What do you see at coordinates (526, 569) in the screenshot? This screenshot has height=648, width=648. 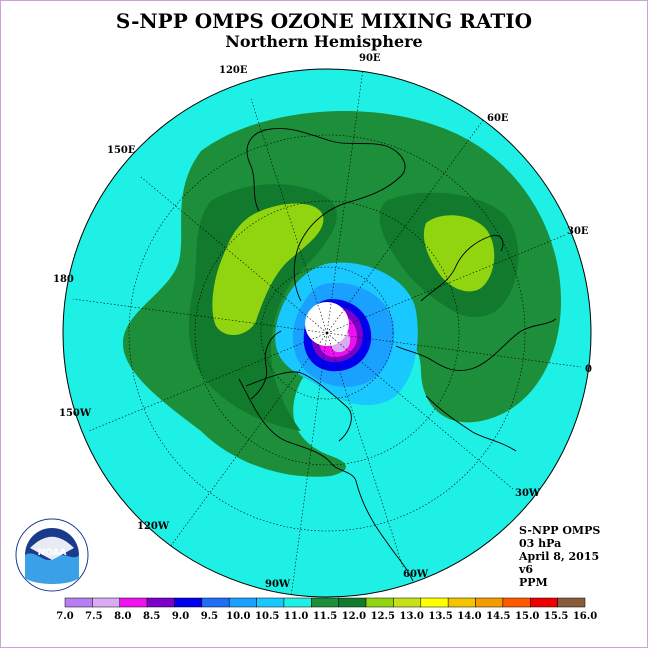 I see `info-version: v6` at bounding box center [526, 569].